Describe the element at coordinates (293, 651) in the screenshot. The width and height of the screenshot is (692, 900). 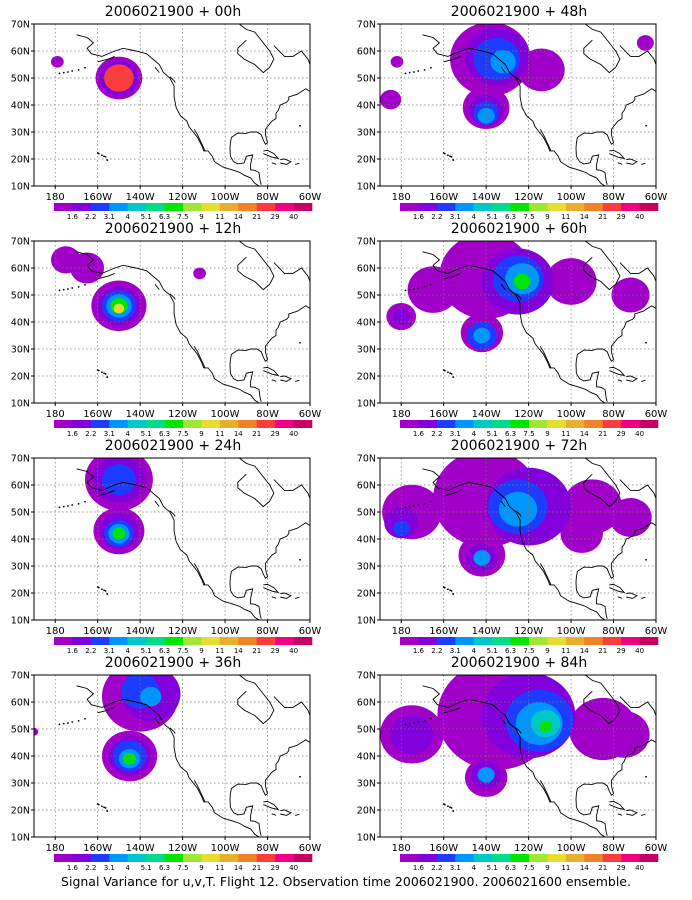
I see `colorbar-label: 40` at that location.